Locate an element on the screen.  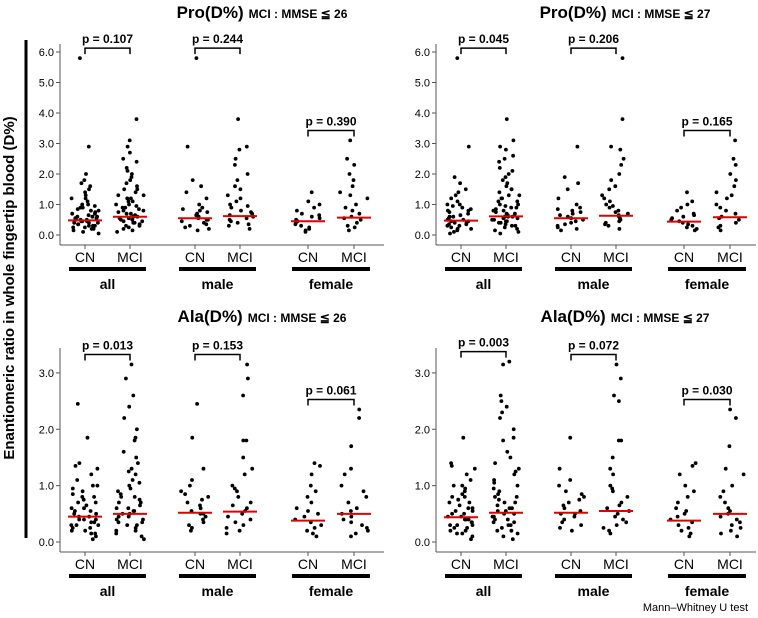
y-tick-label: 0.0 is located at coordinates (422, 543).